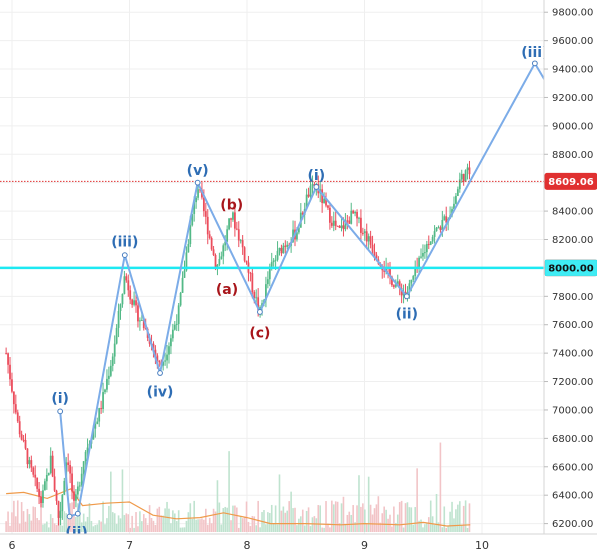 Image resolution: width=597 pixels, height=556 pixels. What do you see at coordinates (572, 70) in the screenshot?
I see `y-tick-label: 9400.00` at bounding box center [572, 70].